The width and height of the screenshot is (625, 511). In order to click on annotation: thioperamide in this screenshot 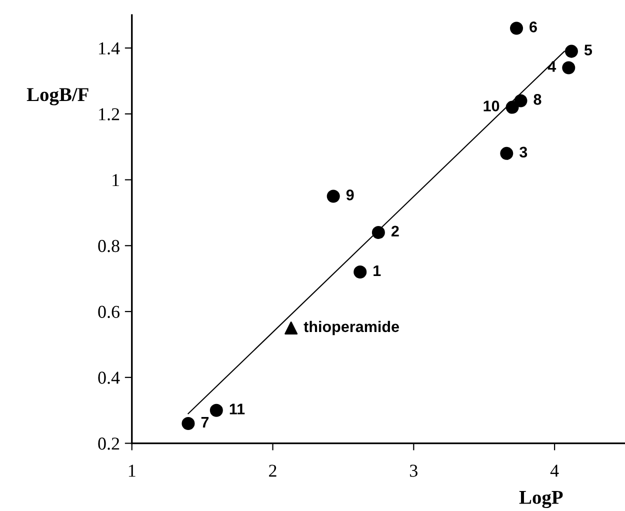, I will do `click(351, 328)`.